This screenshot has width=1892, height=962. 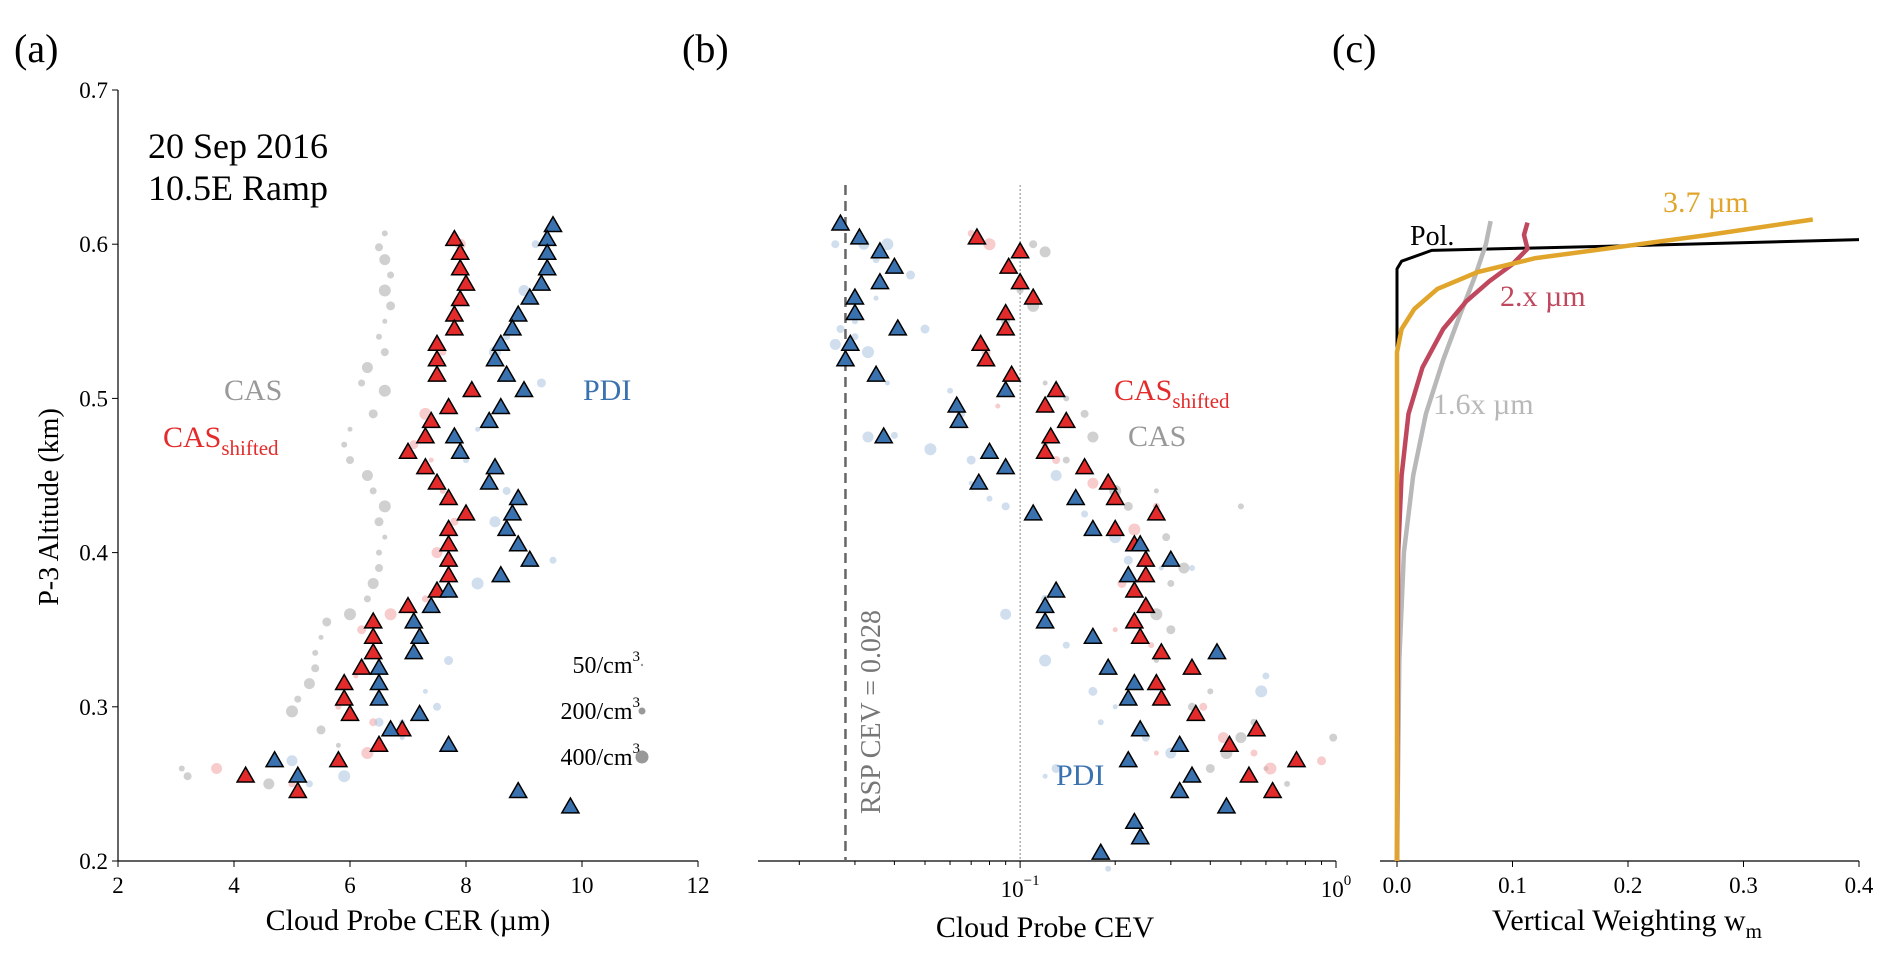 What do you see at coordinates (1080, 775) in the screenshot?
I see `label-pdi-b: PDI` at bounding box center [1080, 775].